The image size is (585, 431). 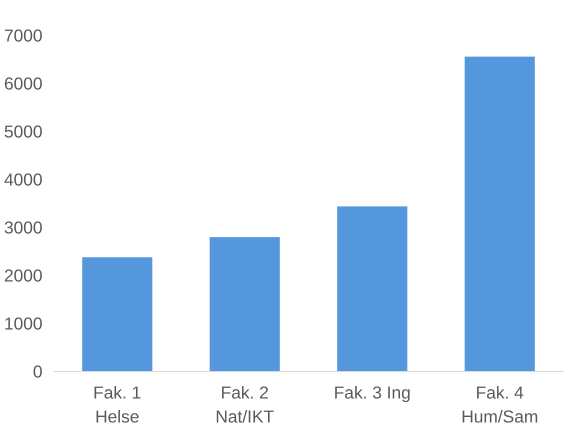 I want to click on x-tick-label: Fak. 1 Helse, so click(x=117, y=404).